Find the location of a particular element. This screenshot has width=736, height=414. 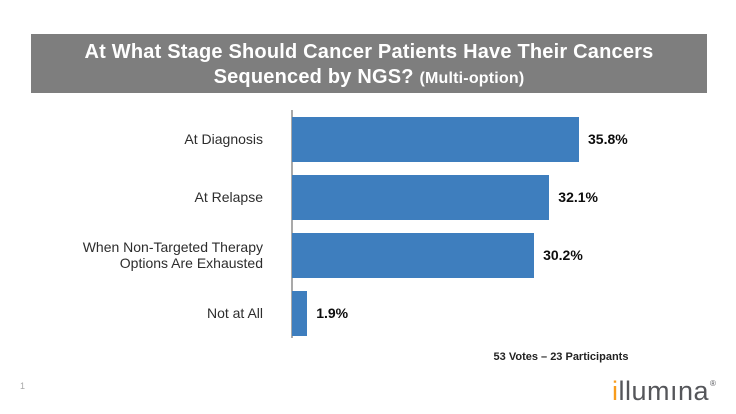

bar-row: At Diagnosis 35.8% is located at coordinates (368, 139).